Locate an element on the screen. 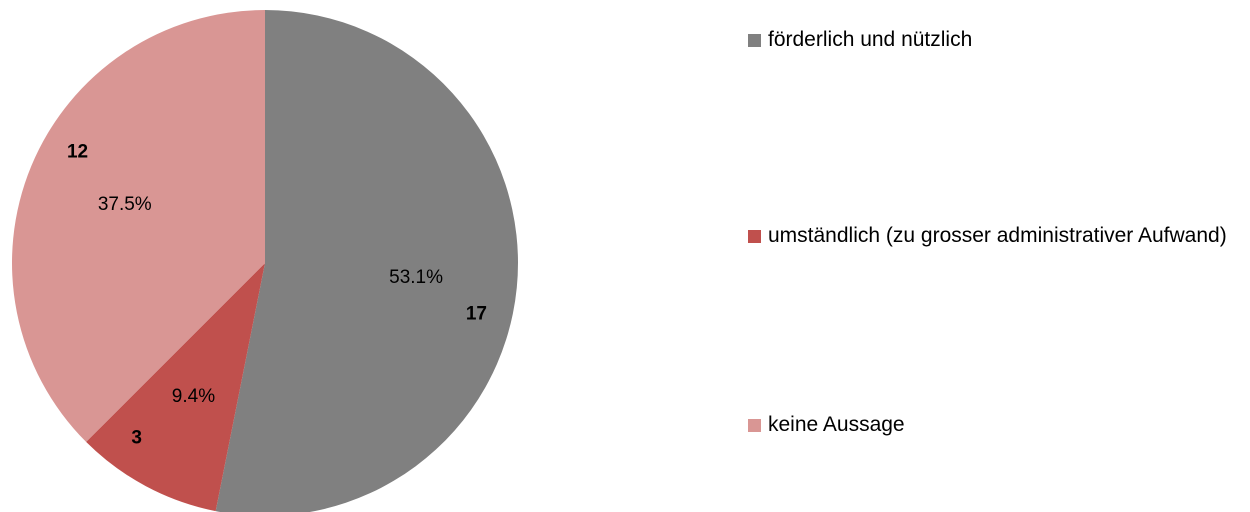  value-label: 12 is located at coordinates (77, 152).